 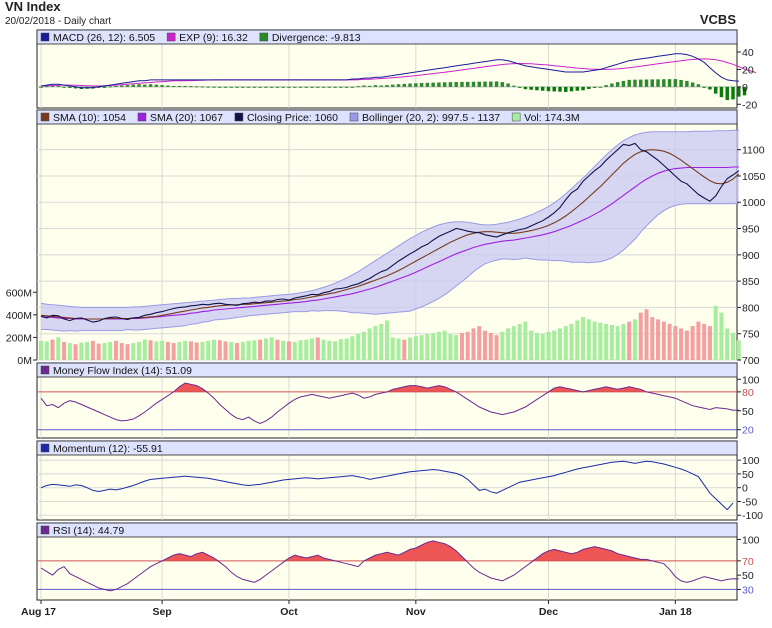 What do you see at coordinates (108, 449) in the screenshot?
I see `momentum-legend-label-0: Momentum (12): -55.91` at bounding box center [108, 449].